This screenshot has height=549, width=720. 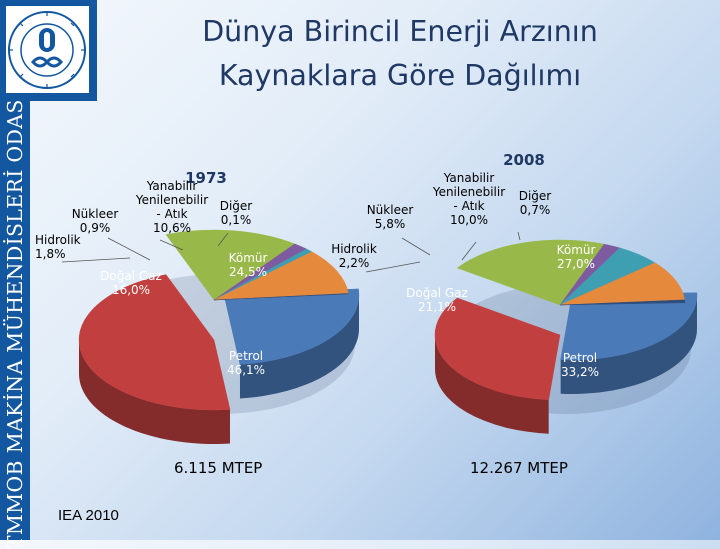 I want to click on slice-label-nukleer: Nükleer 0,9%, so click(x=95, y=221).